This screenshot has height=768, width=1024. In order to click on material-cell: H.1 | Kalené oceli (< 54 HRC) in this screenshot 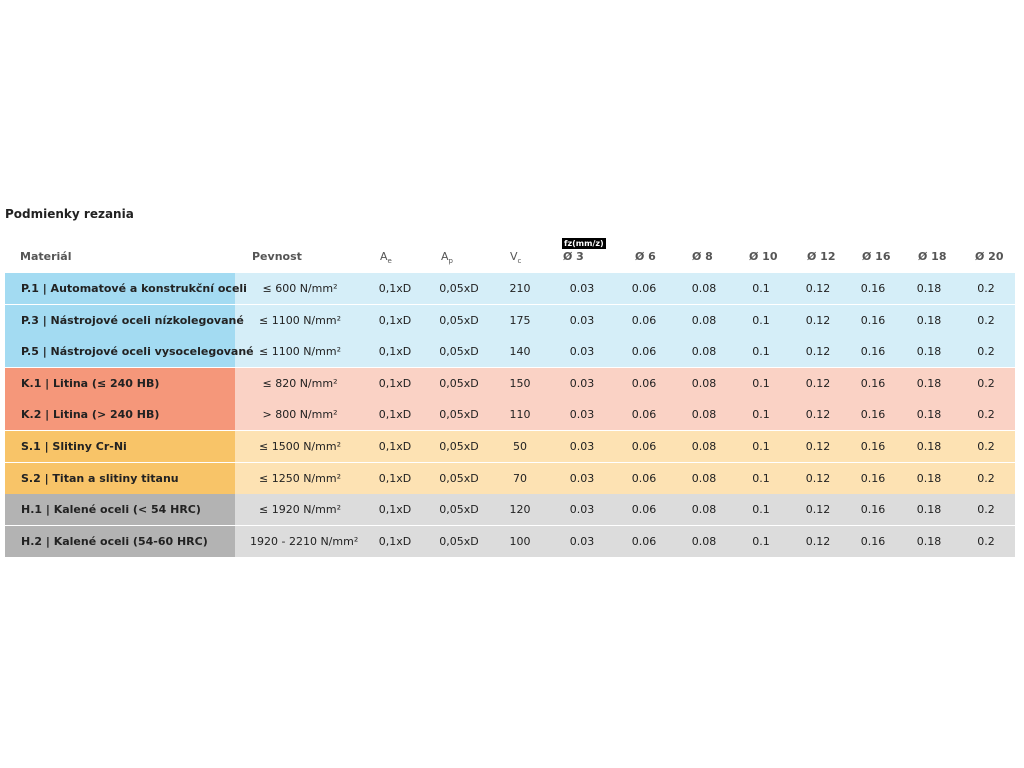, I will do `click(120, 510)`.